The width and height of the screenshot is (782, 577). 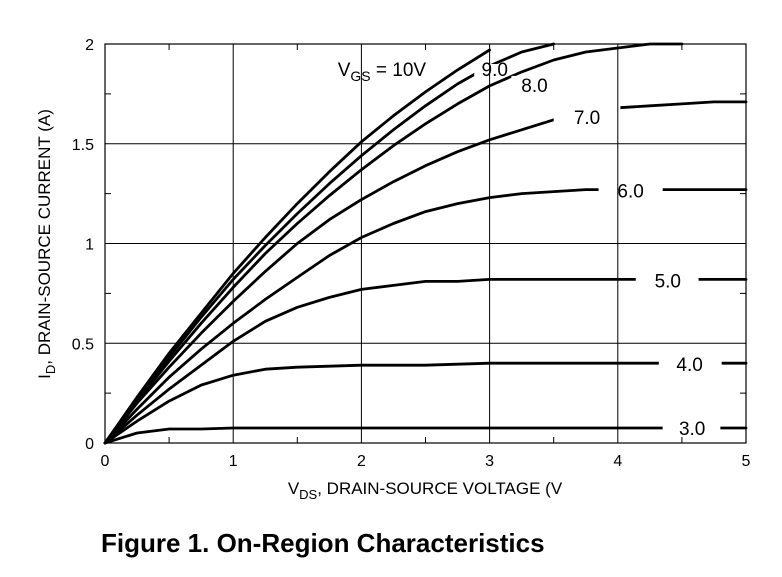 What do you see at coordinates (746, 461) in the screenshot?
I see `x-tick-label: 5` at bounding box center [746, 461].